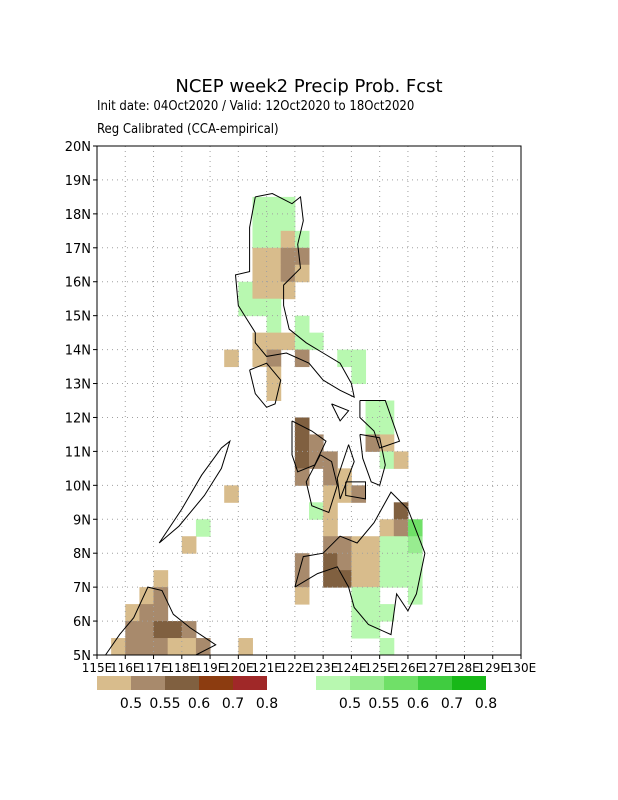 Image resolution: width=618 pixels, height=800 pixels. What do you see at coordinates (78, 249) in the screenshot?
I see `lat-label: 17N` at bounding box center [78, 249].